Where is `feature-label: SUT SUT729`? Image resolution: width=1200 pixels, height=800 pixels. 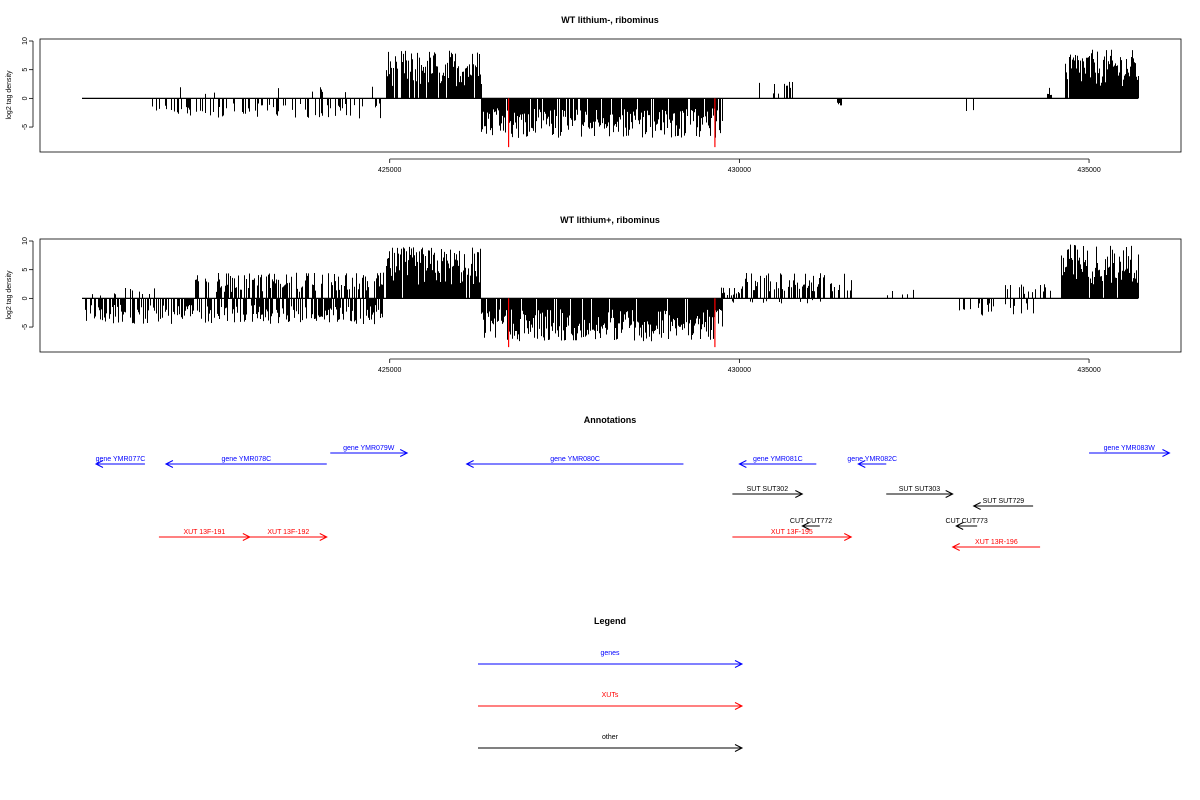
feature-label: SUT SUT729 is located at coordinates (1004, 501).